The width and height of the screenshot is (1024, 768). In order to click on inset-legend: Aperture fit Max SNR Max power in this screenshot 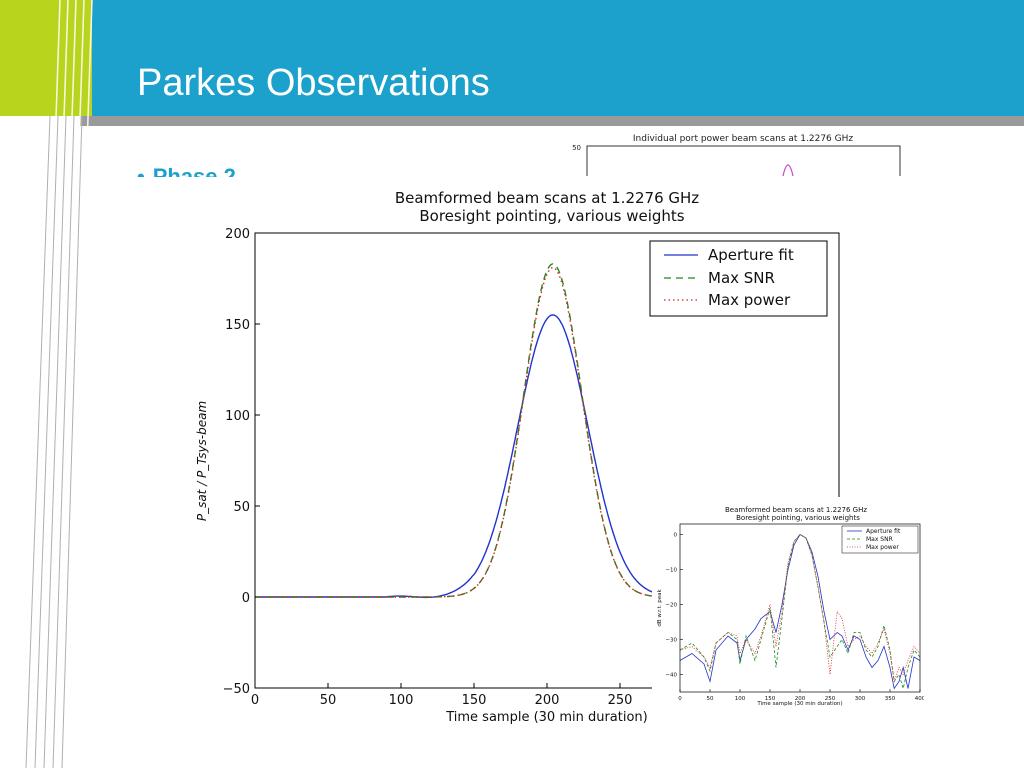, I will do `click(880, 539)`.